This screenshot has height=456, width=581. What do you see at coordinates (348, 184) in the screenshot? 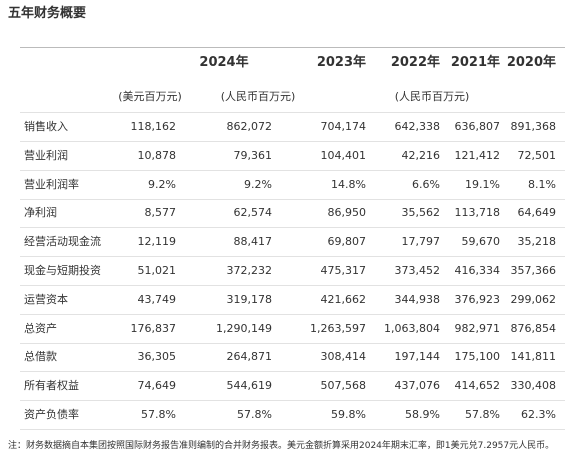
I see `cell: 14.8%` at bounding box center [348, 184].